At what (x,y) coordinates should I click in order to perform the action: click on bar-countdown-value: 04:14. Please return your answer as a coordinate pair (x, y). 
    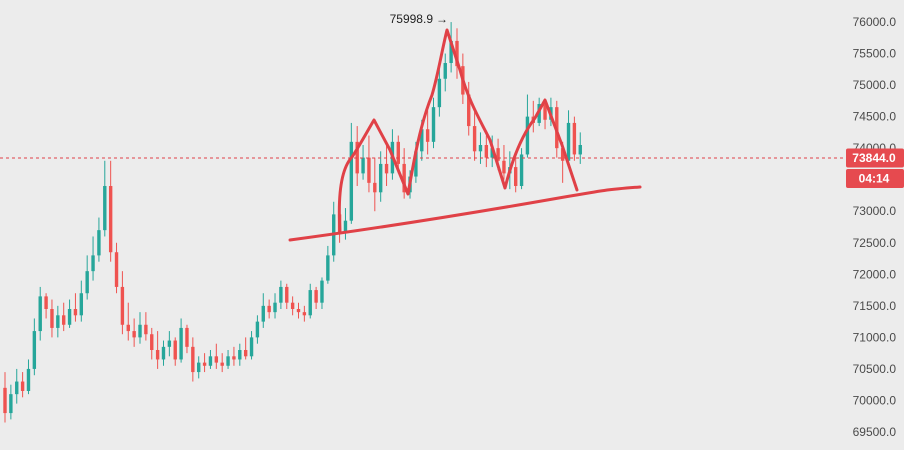
    Looking at the image, I should click on (874, 178).